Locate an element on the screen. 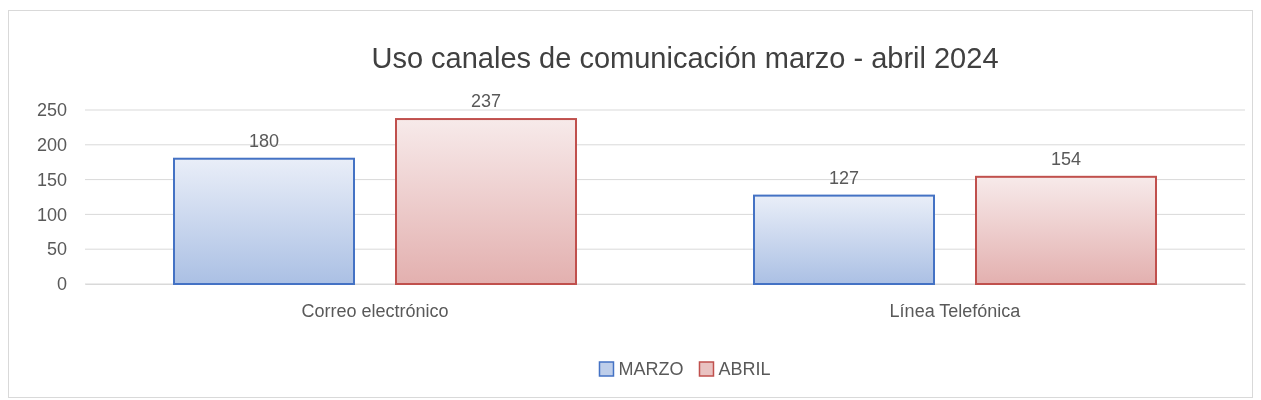 The width and height of the screenshot is (1261, 400). data-label: 180 is located at coordinates (264, 140).